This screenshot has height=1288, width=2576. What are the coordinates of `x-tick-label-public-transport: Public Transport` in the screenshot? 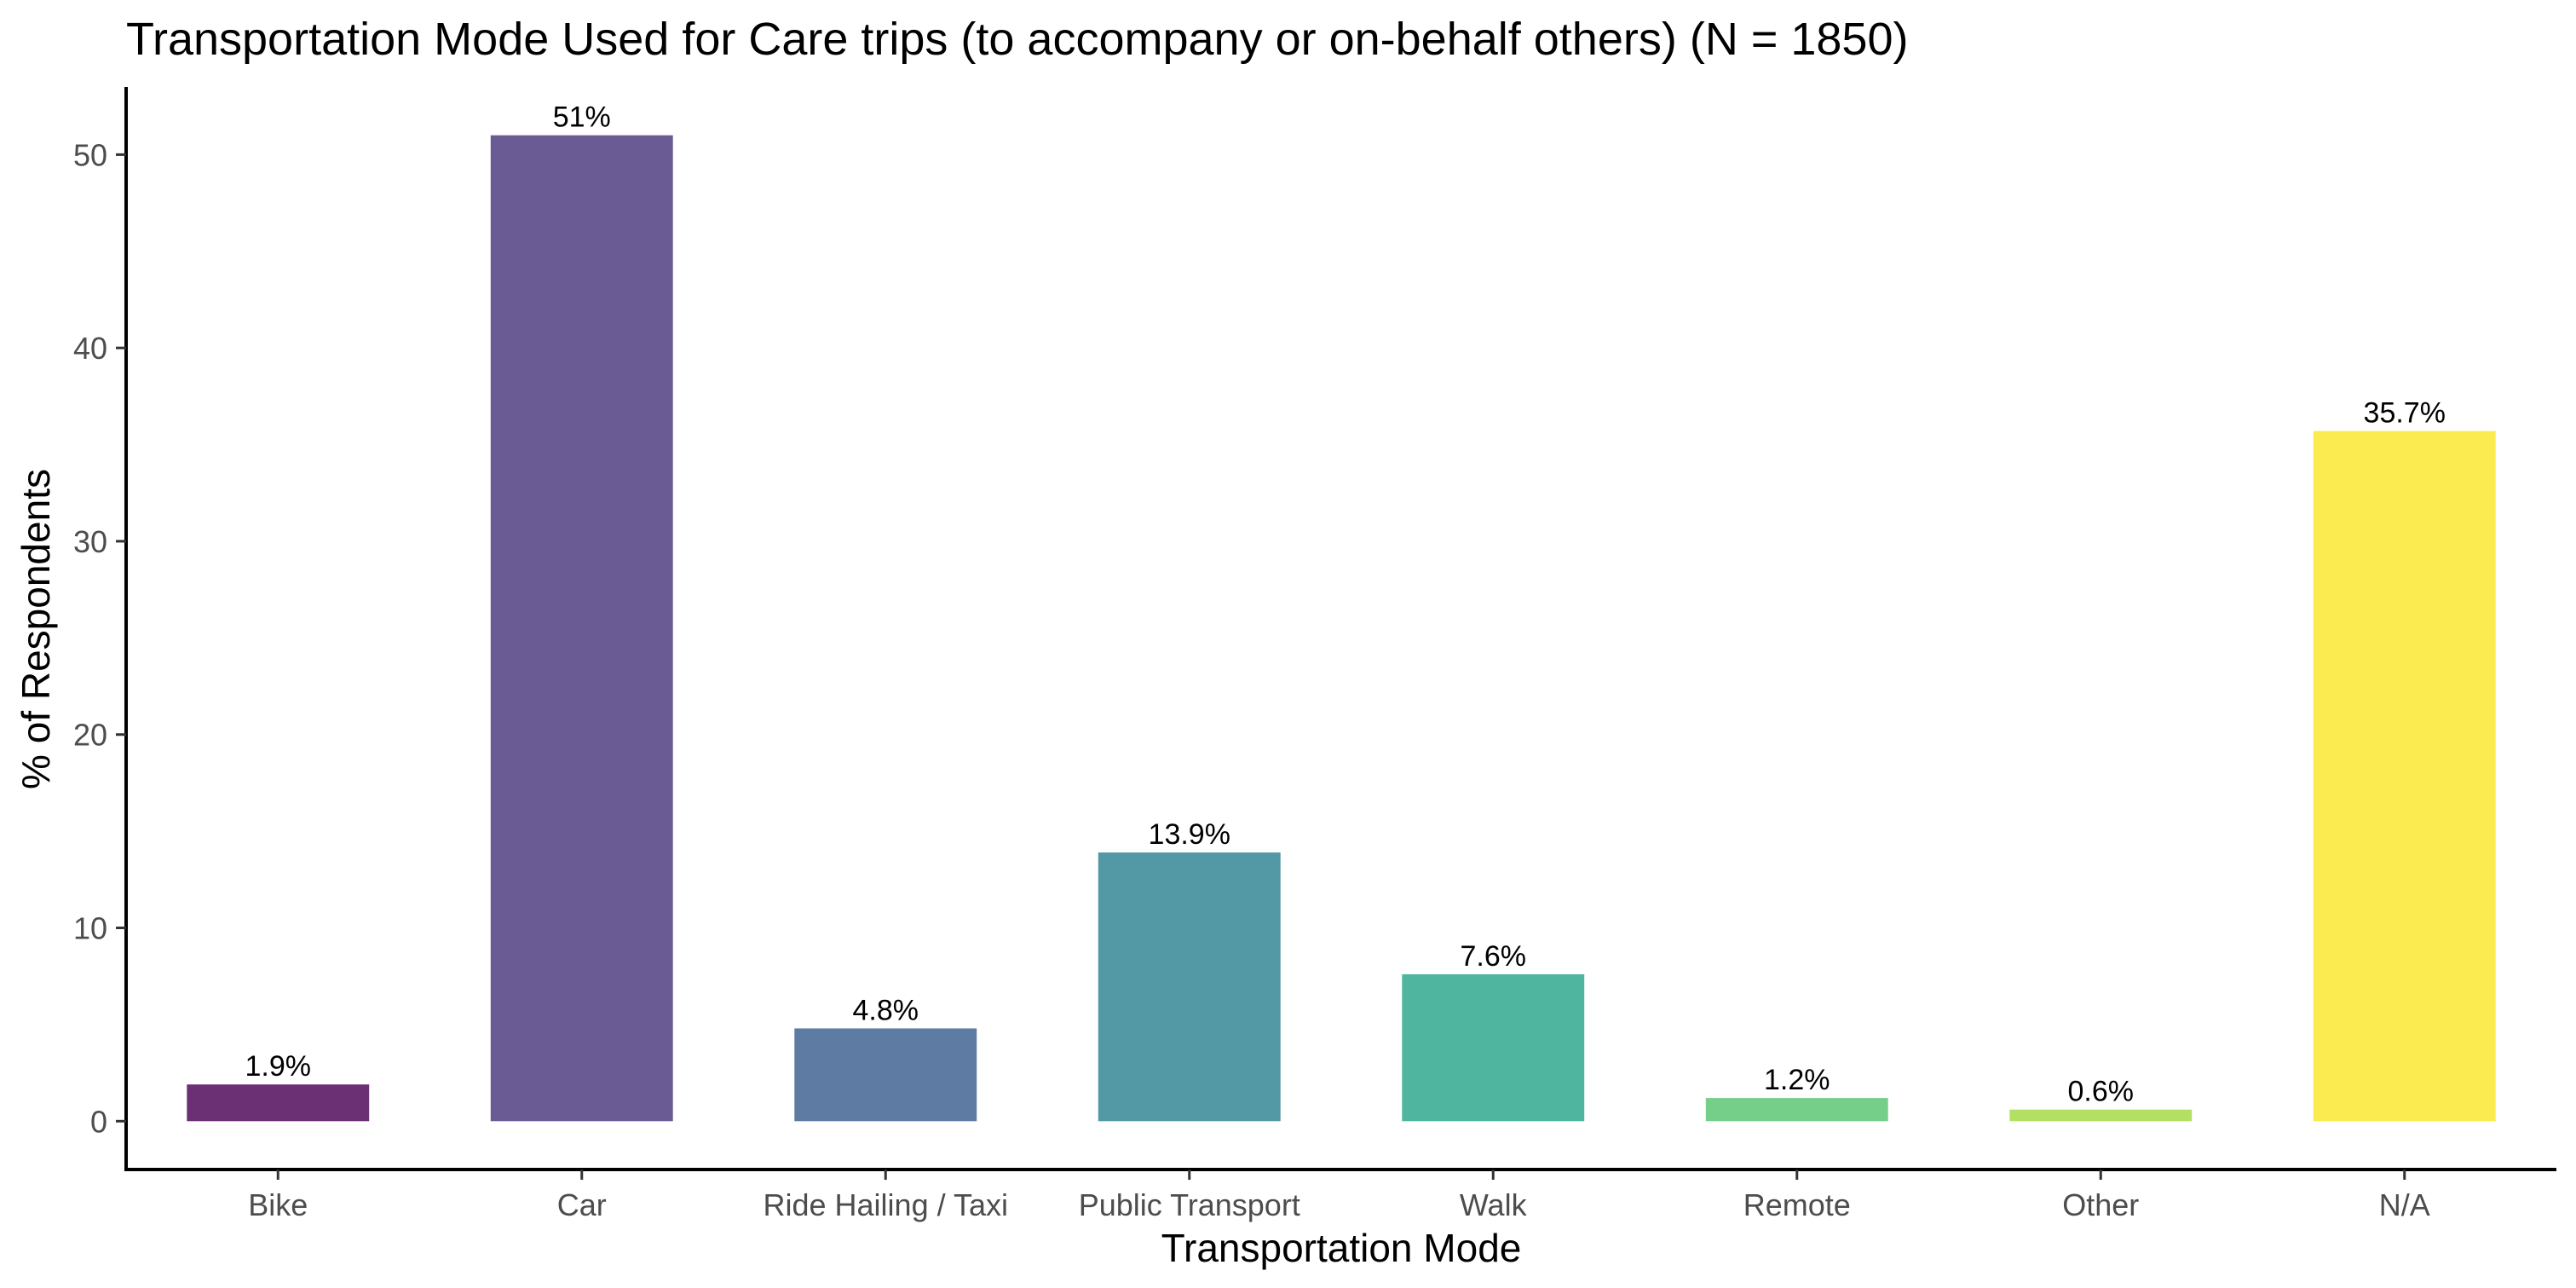 It's located at (1189, 1204).